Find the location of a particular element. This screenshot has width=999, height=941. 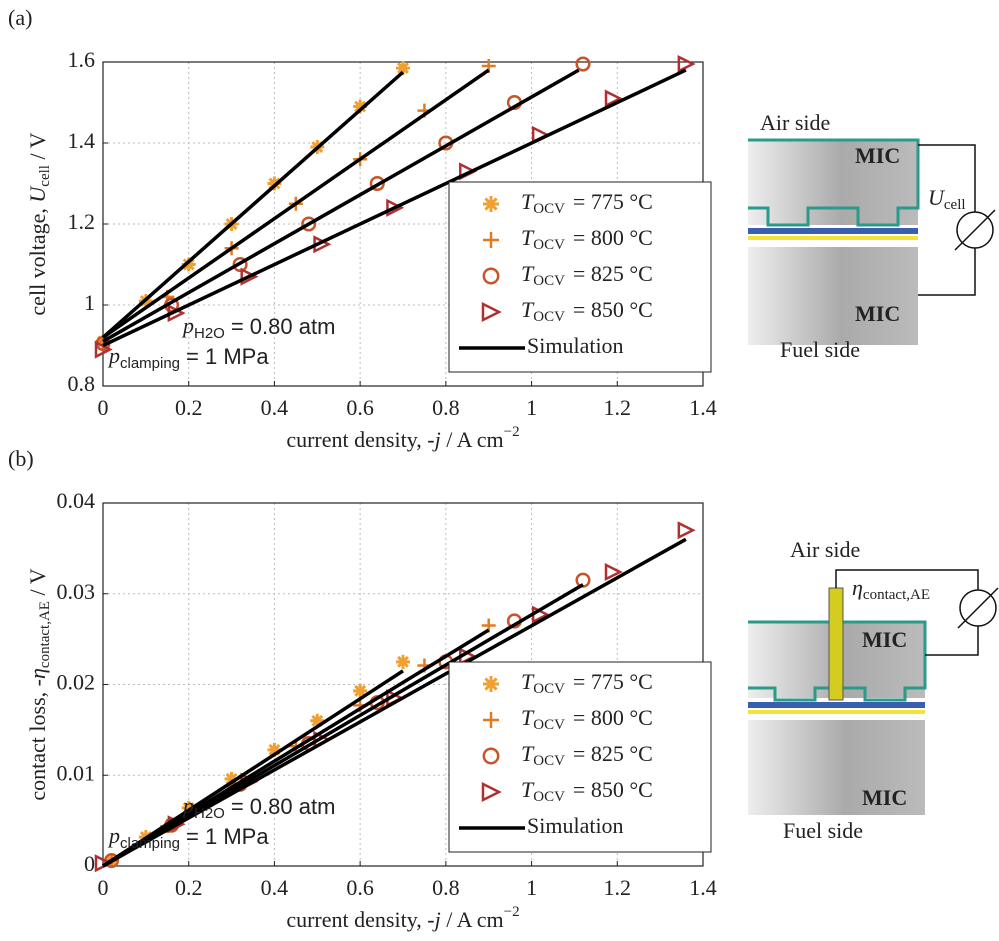

diagram-b: Air side Fuel side MIC MIC ηcontact,AE is located at coordinates (873, 690).